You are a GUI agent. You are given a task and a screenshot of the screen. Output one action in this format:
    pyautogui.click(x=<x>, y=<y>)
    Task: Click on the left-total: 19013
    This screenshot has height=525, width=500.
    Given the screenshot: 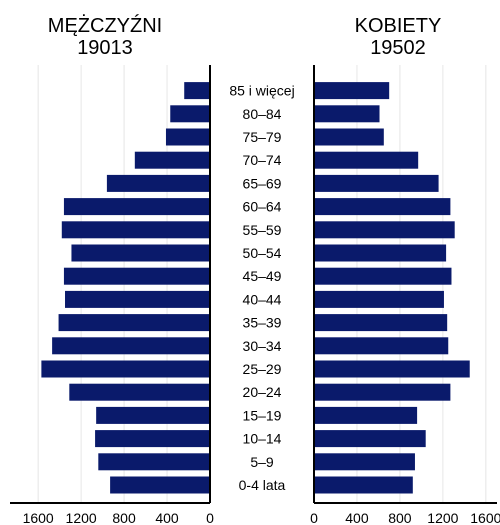 What is the action you would take?
    pyautogui.click(x=105, y=48)
    